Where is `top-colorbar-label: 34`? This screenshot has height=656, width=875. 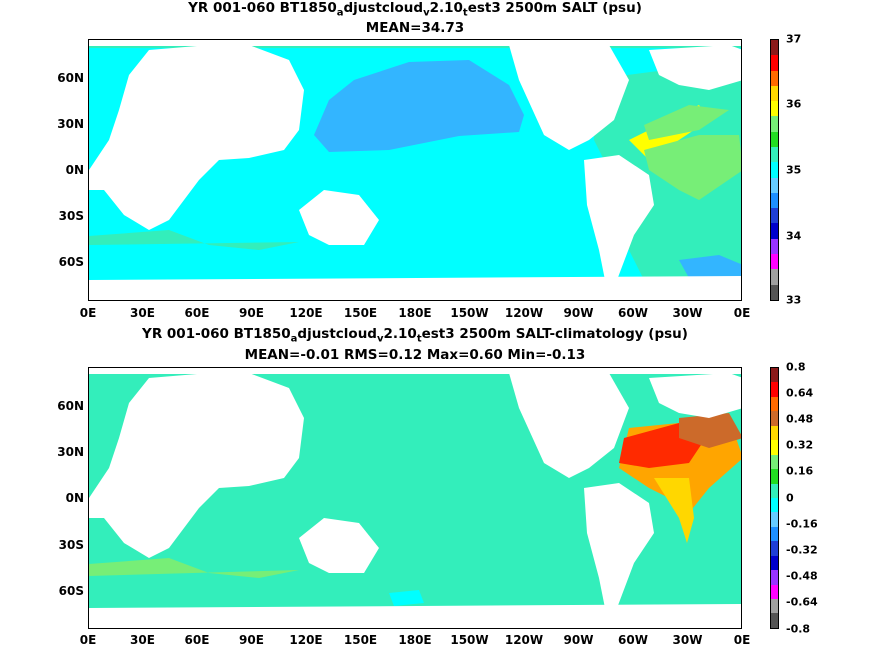
top-colorbar-label: 34 is located at coordinates (794, 236).